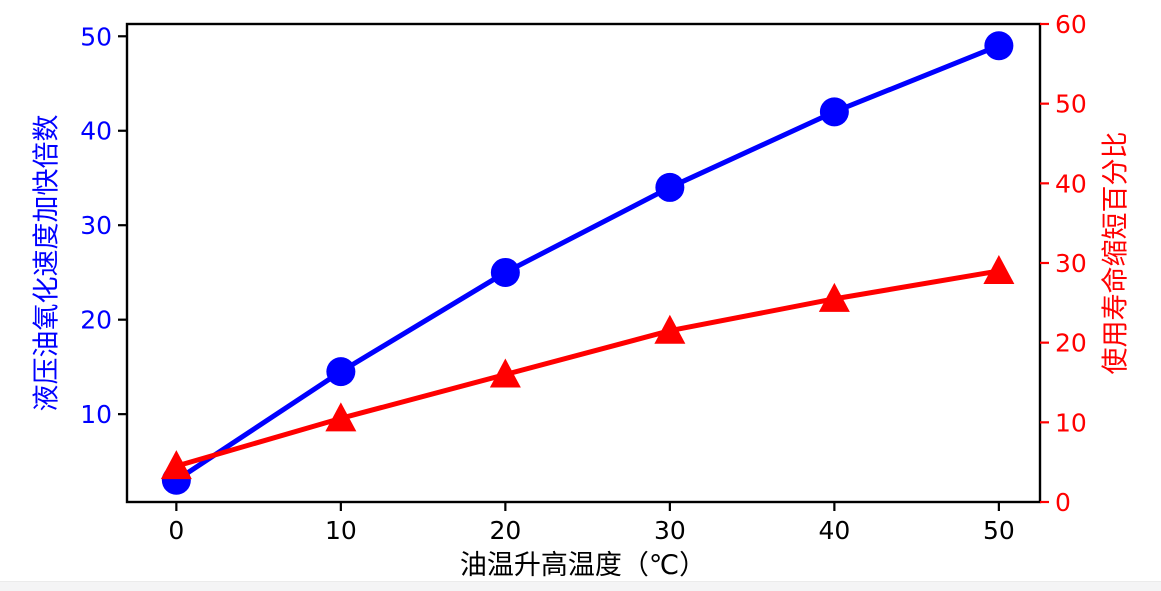 Image resolution: width=1161 pixels, height=591 pixels. Describe the element at coordinates (96, 36) in the screenshot. I see `left-y-tick-label: 50` at that location.